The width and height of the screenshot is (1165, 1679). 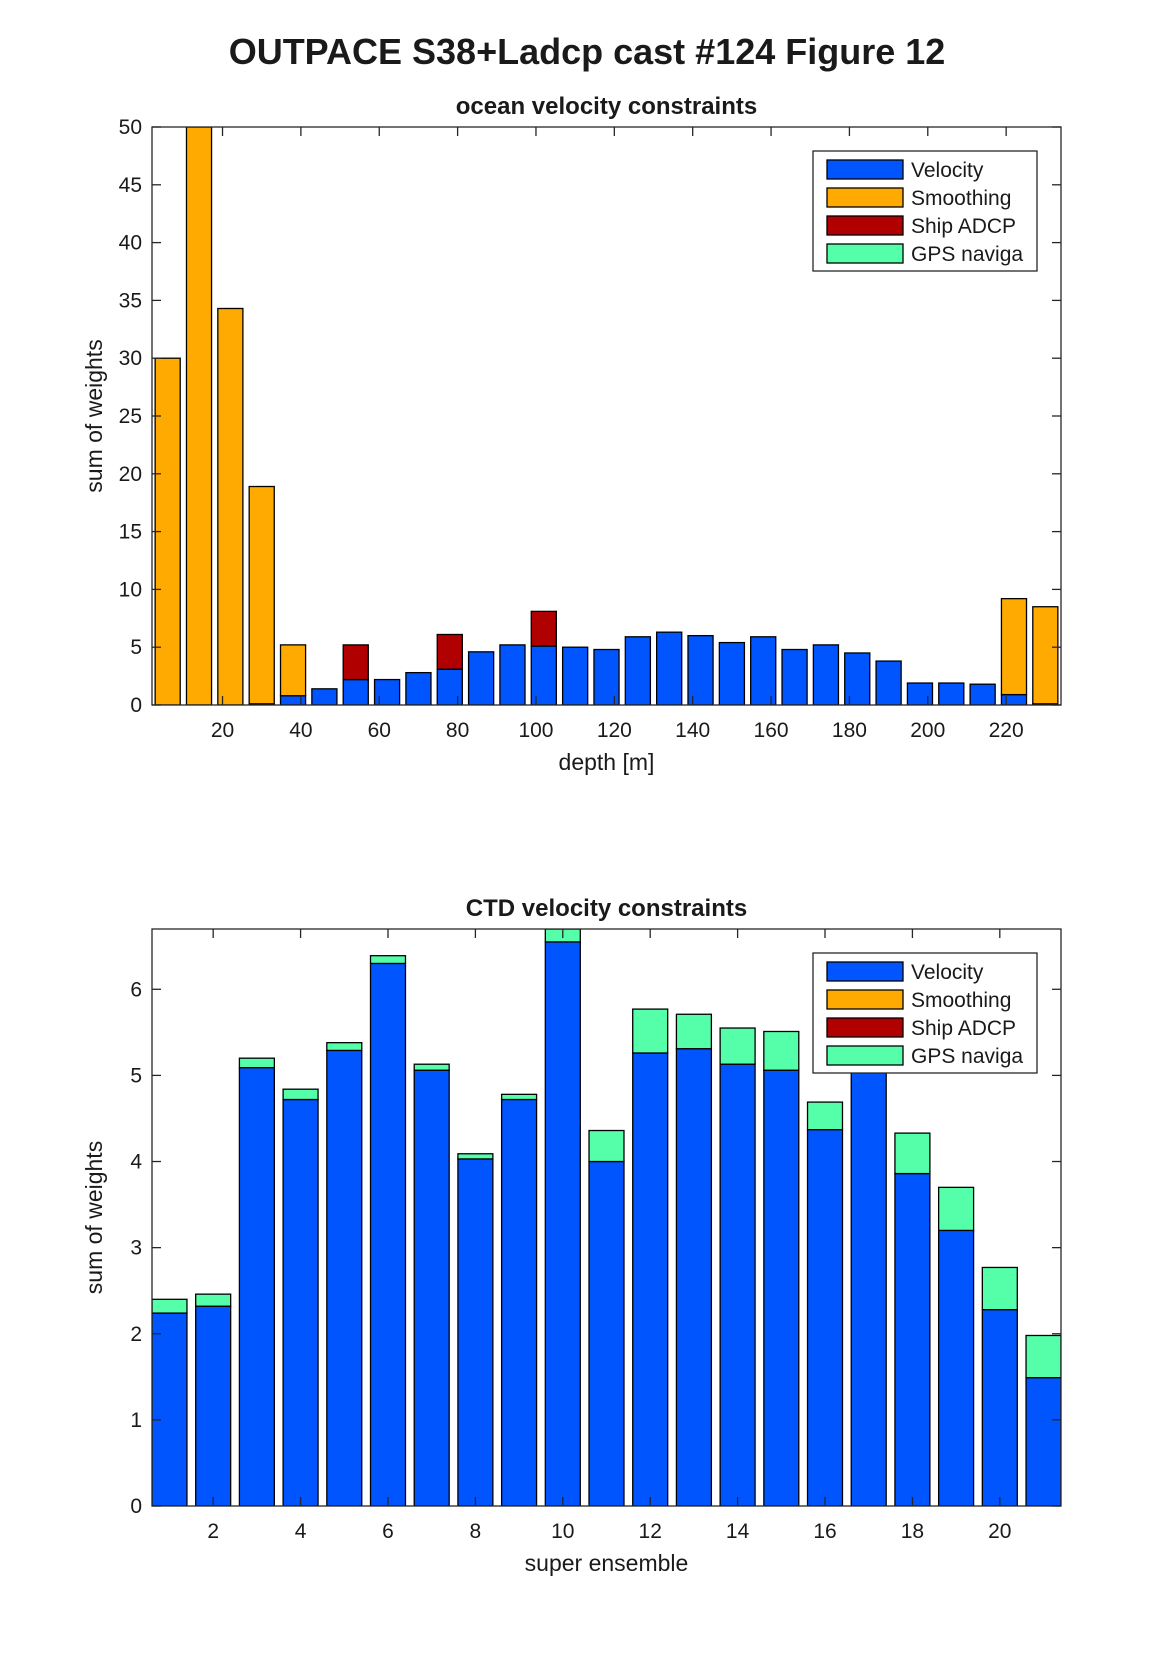 I want to click on legend: Velocity Smoothing Ship ADCP GPS naviga, so click(x=925, y=211).